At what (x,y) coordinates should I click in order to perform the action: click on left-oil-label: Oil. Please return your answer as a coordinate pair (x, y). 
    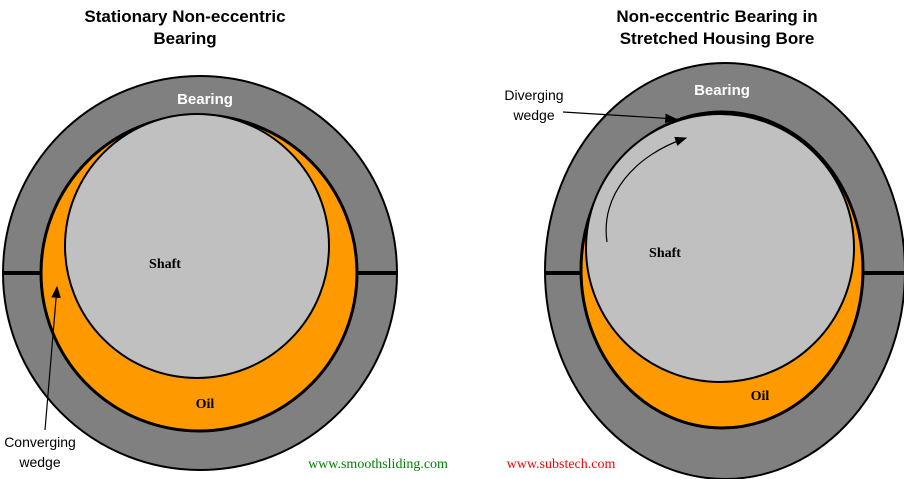
    Looking at the image, I should click on (205, 404).